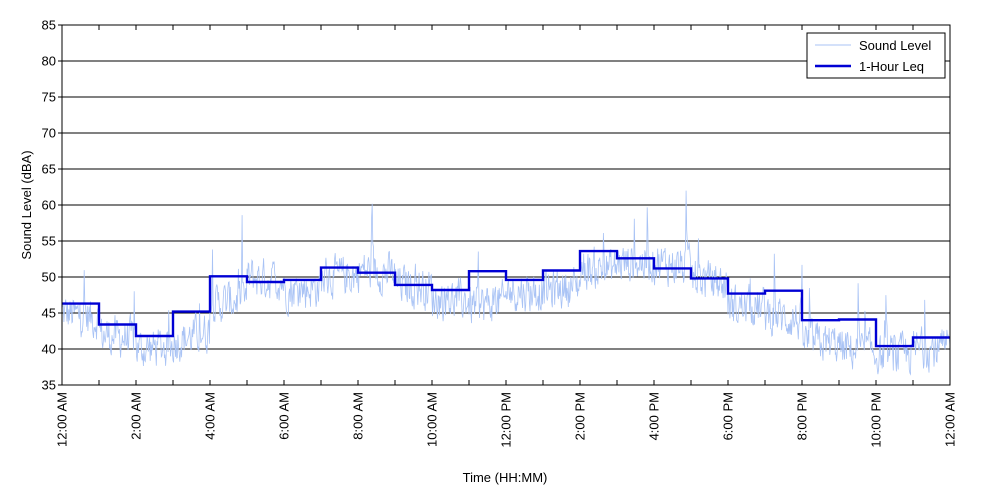 This screenshot has height=500, width=1000. Describe the element at coordinates (284, 416) in the screenshot. I see `x-tick-label-3: 6:00 AM` at that location.